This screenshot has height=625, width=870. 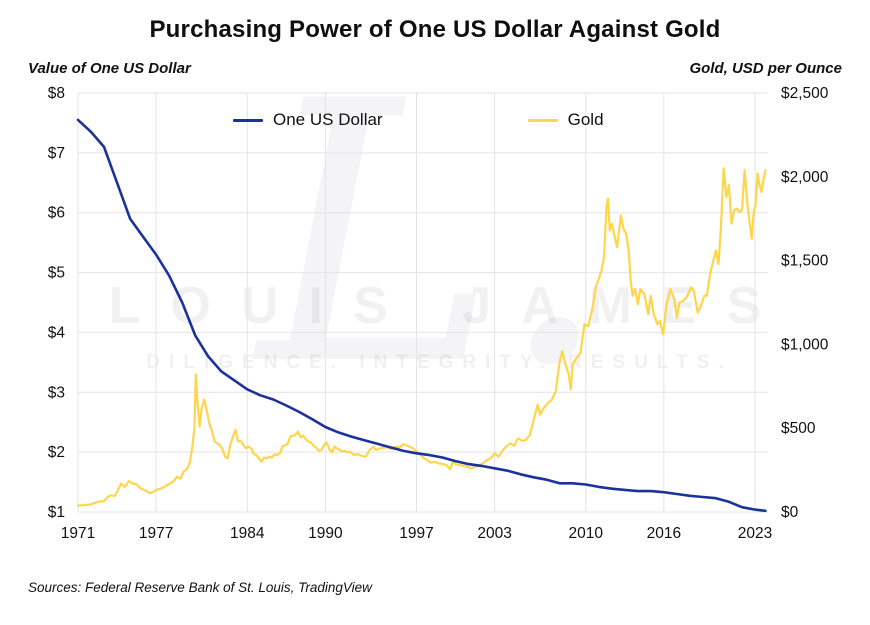 I want to click on svg-text: 2003, so click(x=494, y=533).